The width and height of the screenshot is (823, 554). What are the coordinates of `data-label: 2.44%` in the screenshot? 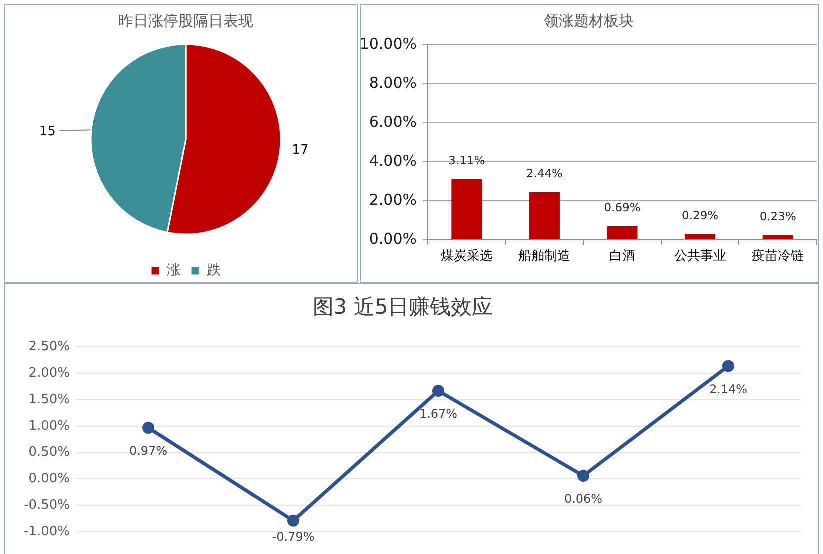 It's located at (545, 173).